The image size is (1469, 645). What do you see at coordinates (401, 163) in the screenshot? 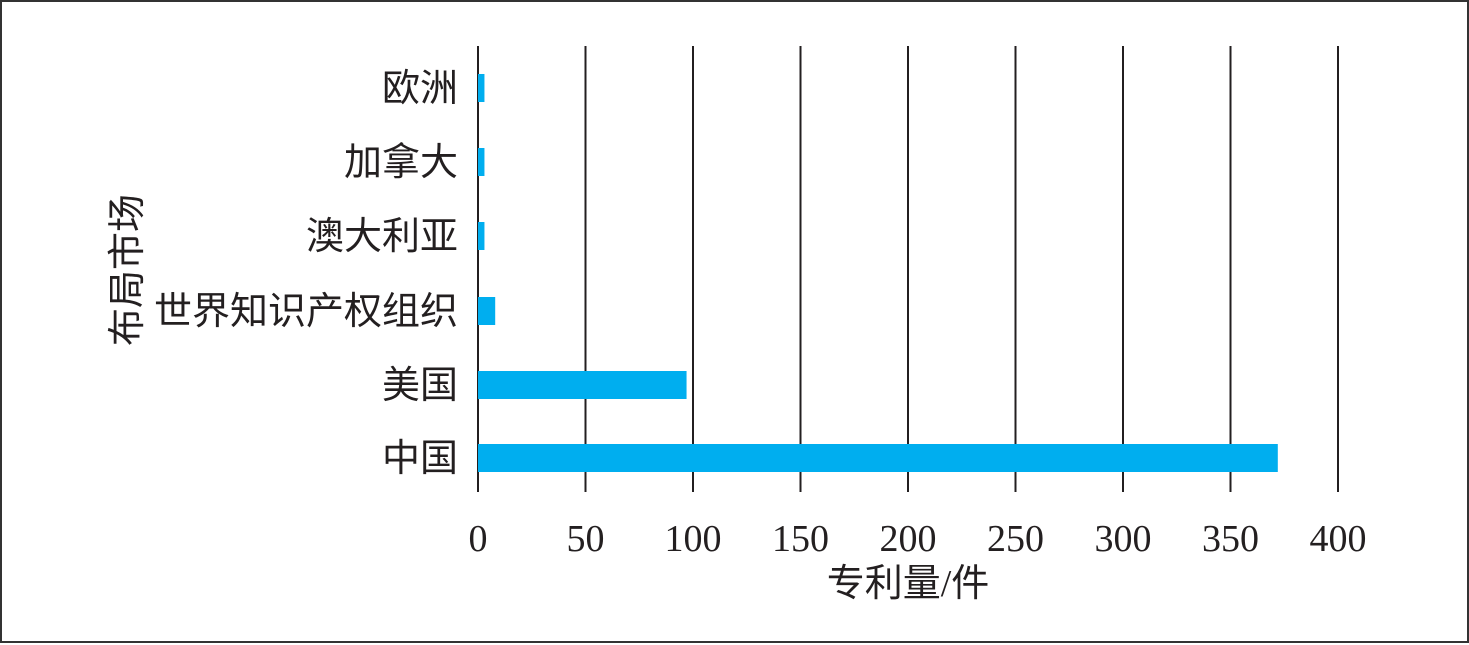
I see `category-label: 加拿大` at bounding box center [401, 163].